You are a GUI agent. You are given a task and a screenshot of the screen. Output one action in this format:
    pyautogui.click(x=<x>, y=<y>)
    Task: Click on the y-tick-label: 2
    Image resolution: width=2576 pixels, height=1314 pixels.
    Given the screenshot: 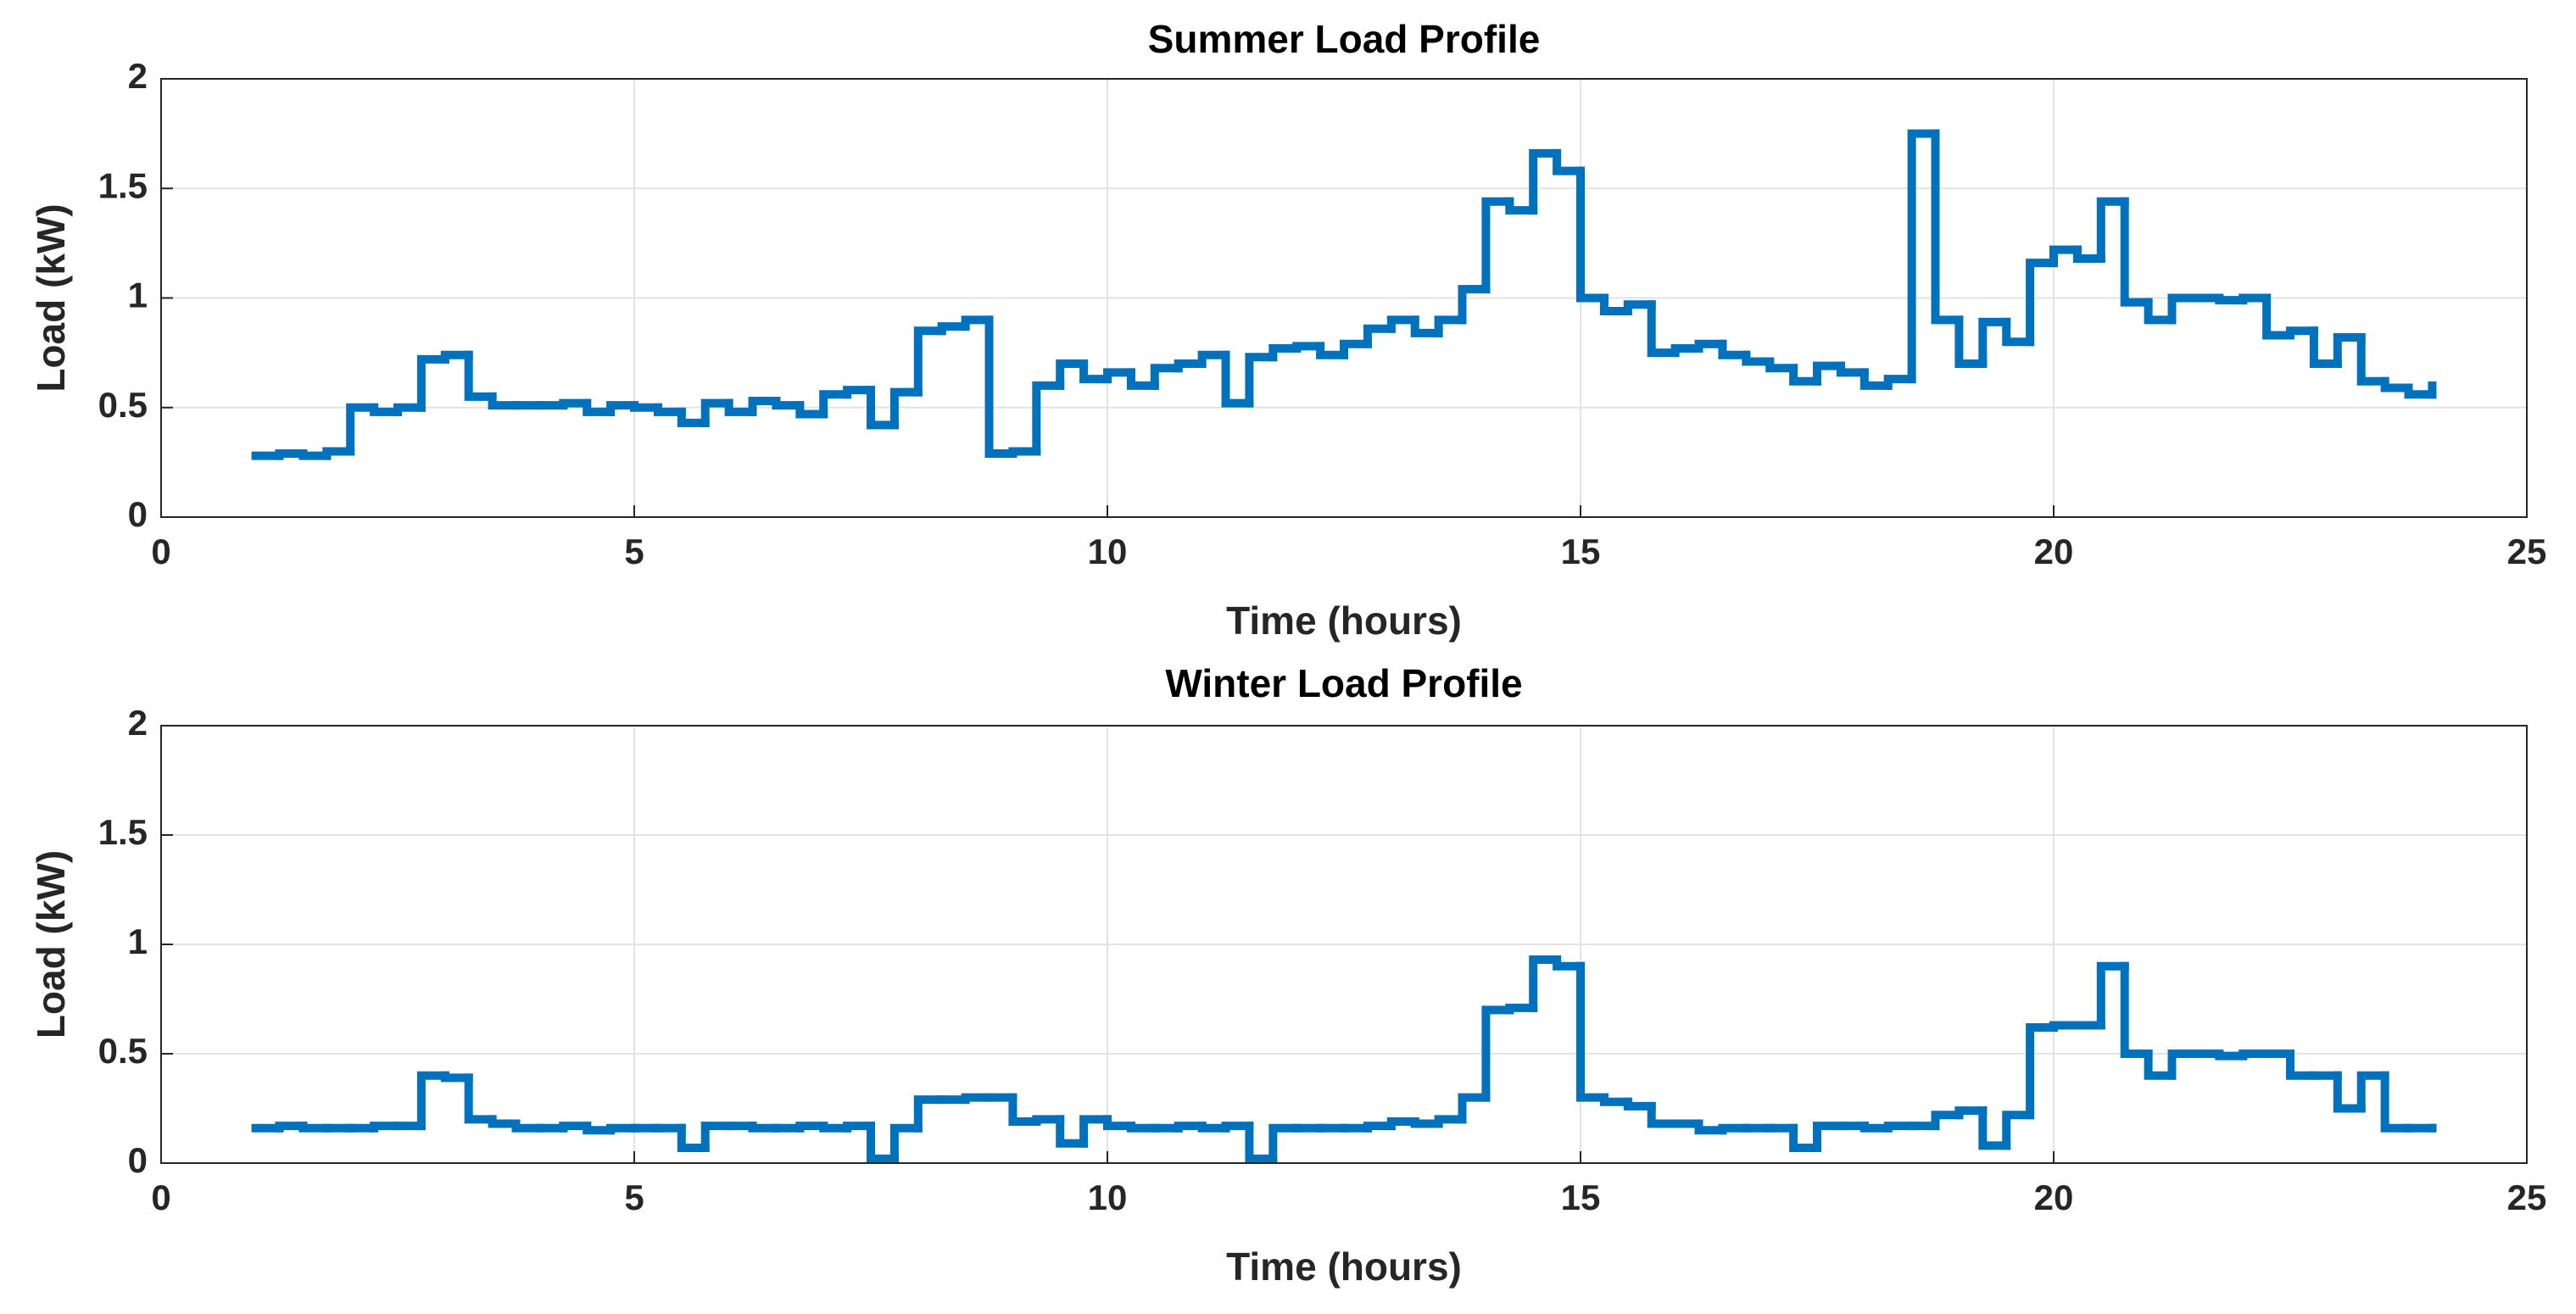 What is the action you would take?
    pyautogui.click(x=138, y=76)
    